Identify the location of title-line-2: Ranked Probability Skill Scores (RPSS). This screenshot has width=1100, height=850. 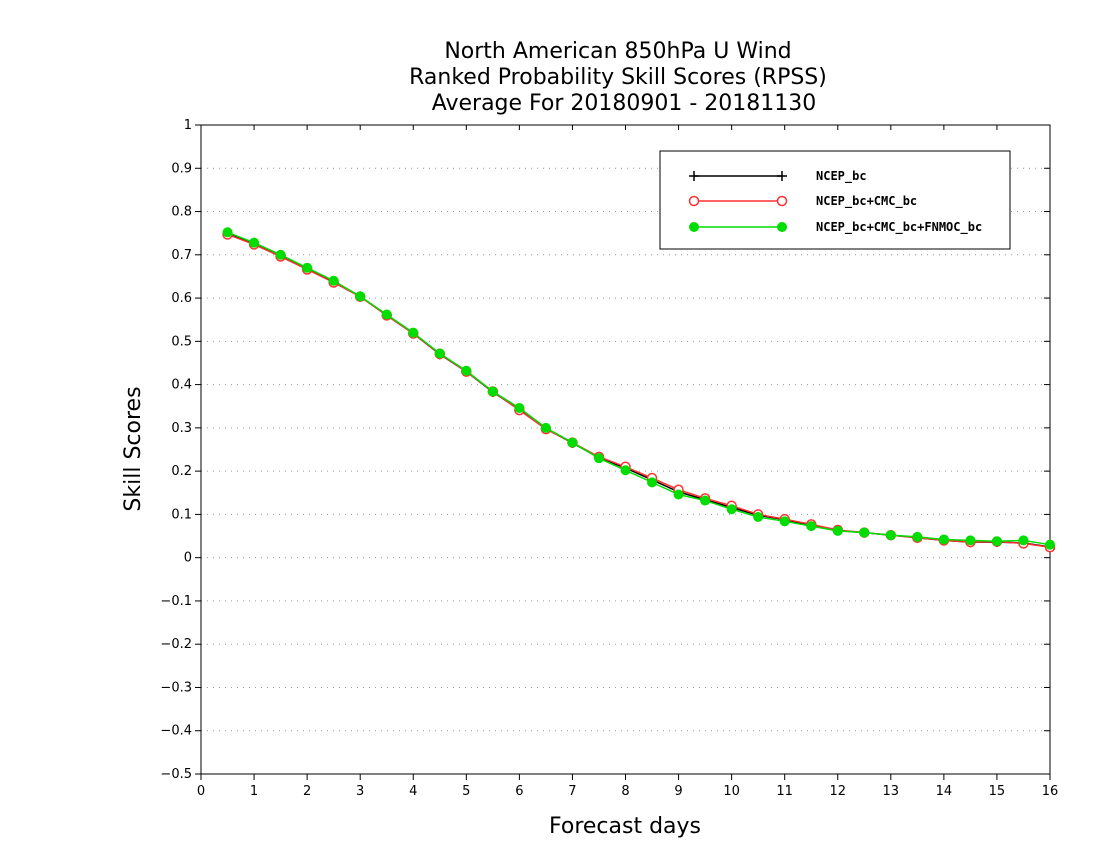
(618, 77).